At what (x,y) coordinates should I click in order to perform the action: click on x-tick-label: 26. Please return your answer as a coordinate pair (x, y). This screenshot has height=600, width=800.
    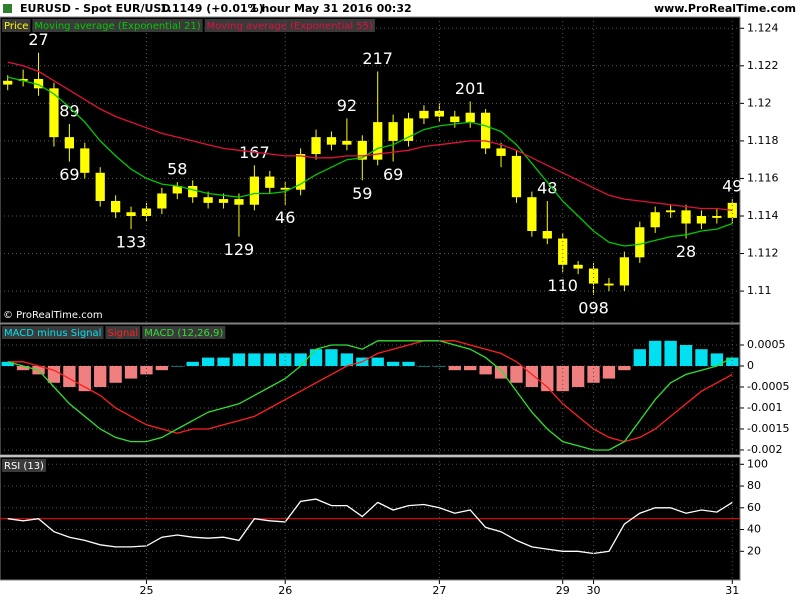
    Looking at the image, I should click on (285, 590).